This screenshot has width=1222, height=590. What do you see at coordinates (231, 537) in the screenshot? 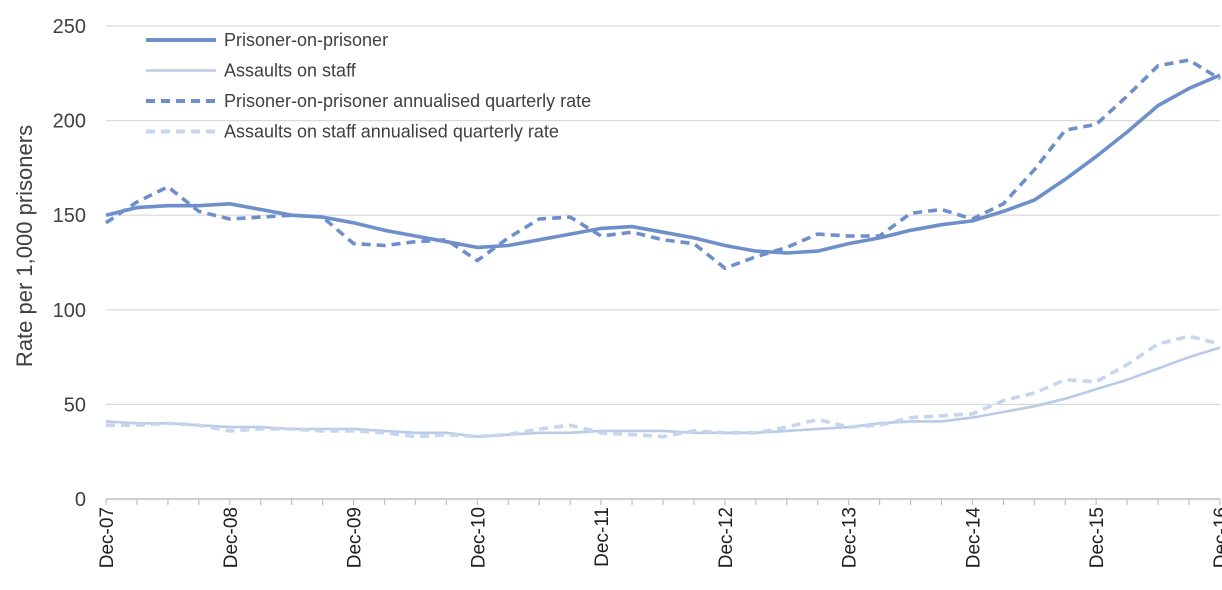
I see `x-tick-label: Dec-08` at bounding box center [231, 537].